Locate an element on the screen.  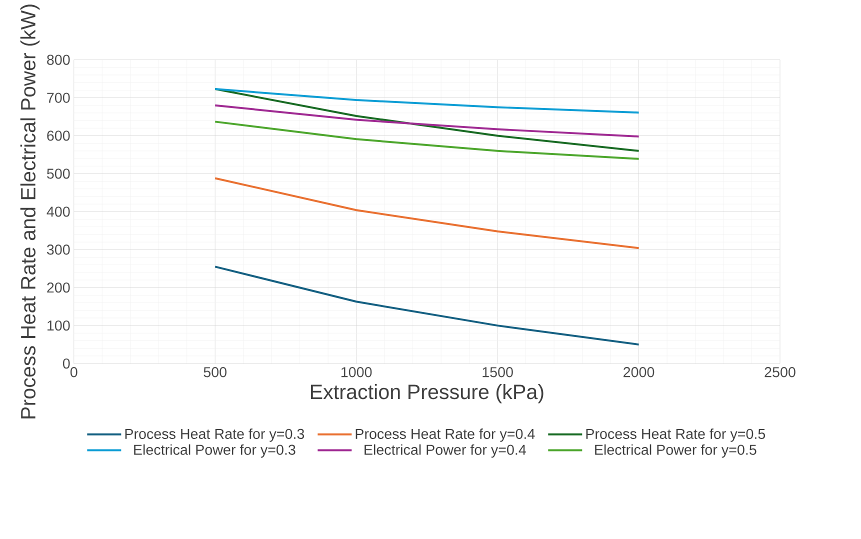
x-tick-label: 500 is located at coordinates (215, 371).